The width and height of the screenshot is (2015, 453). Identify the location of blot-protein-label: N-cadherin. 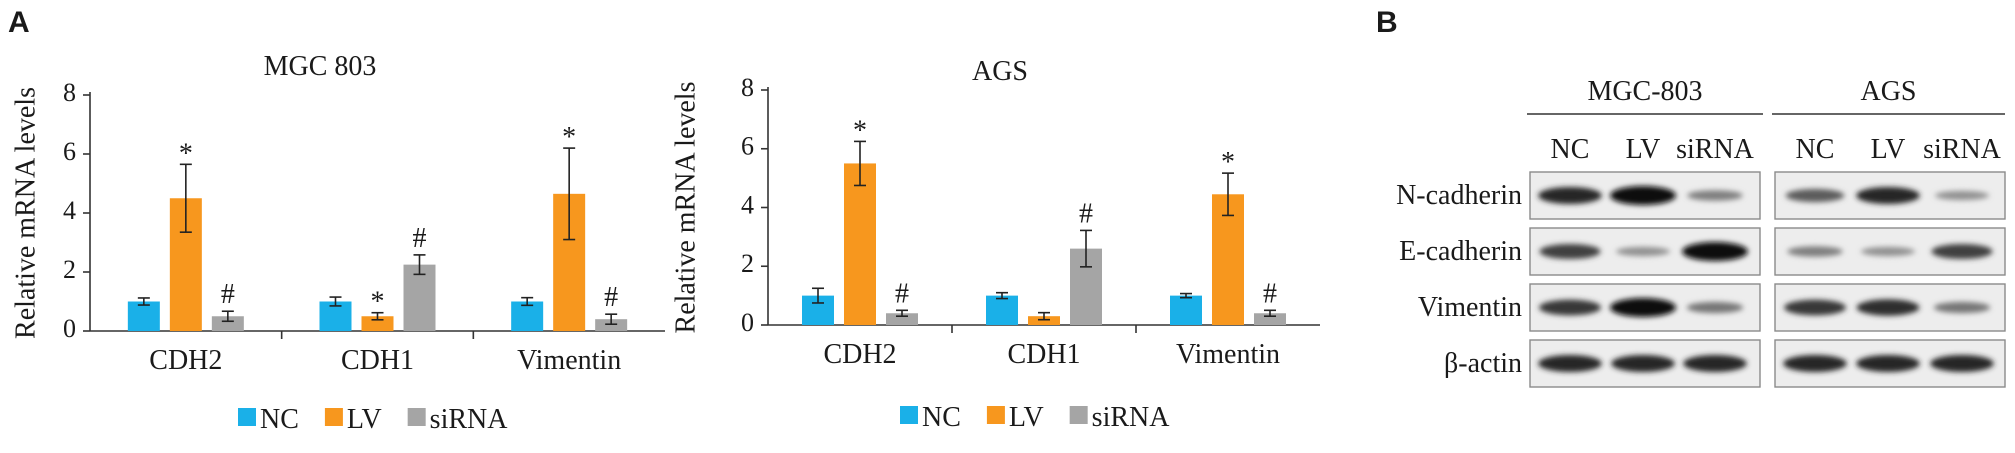
(1459, 195).